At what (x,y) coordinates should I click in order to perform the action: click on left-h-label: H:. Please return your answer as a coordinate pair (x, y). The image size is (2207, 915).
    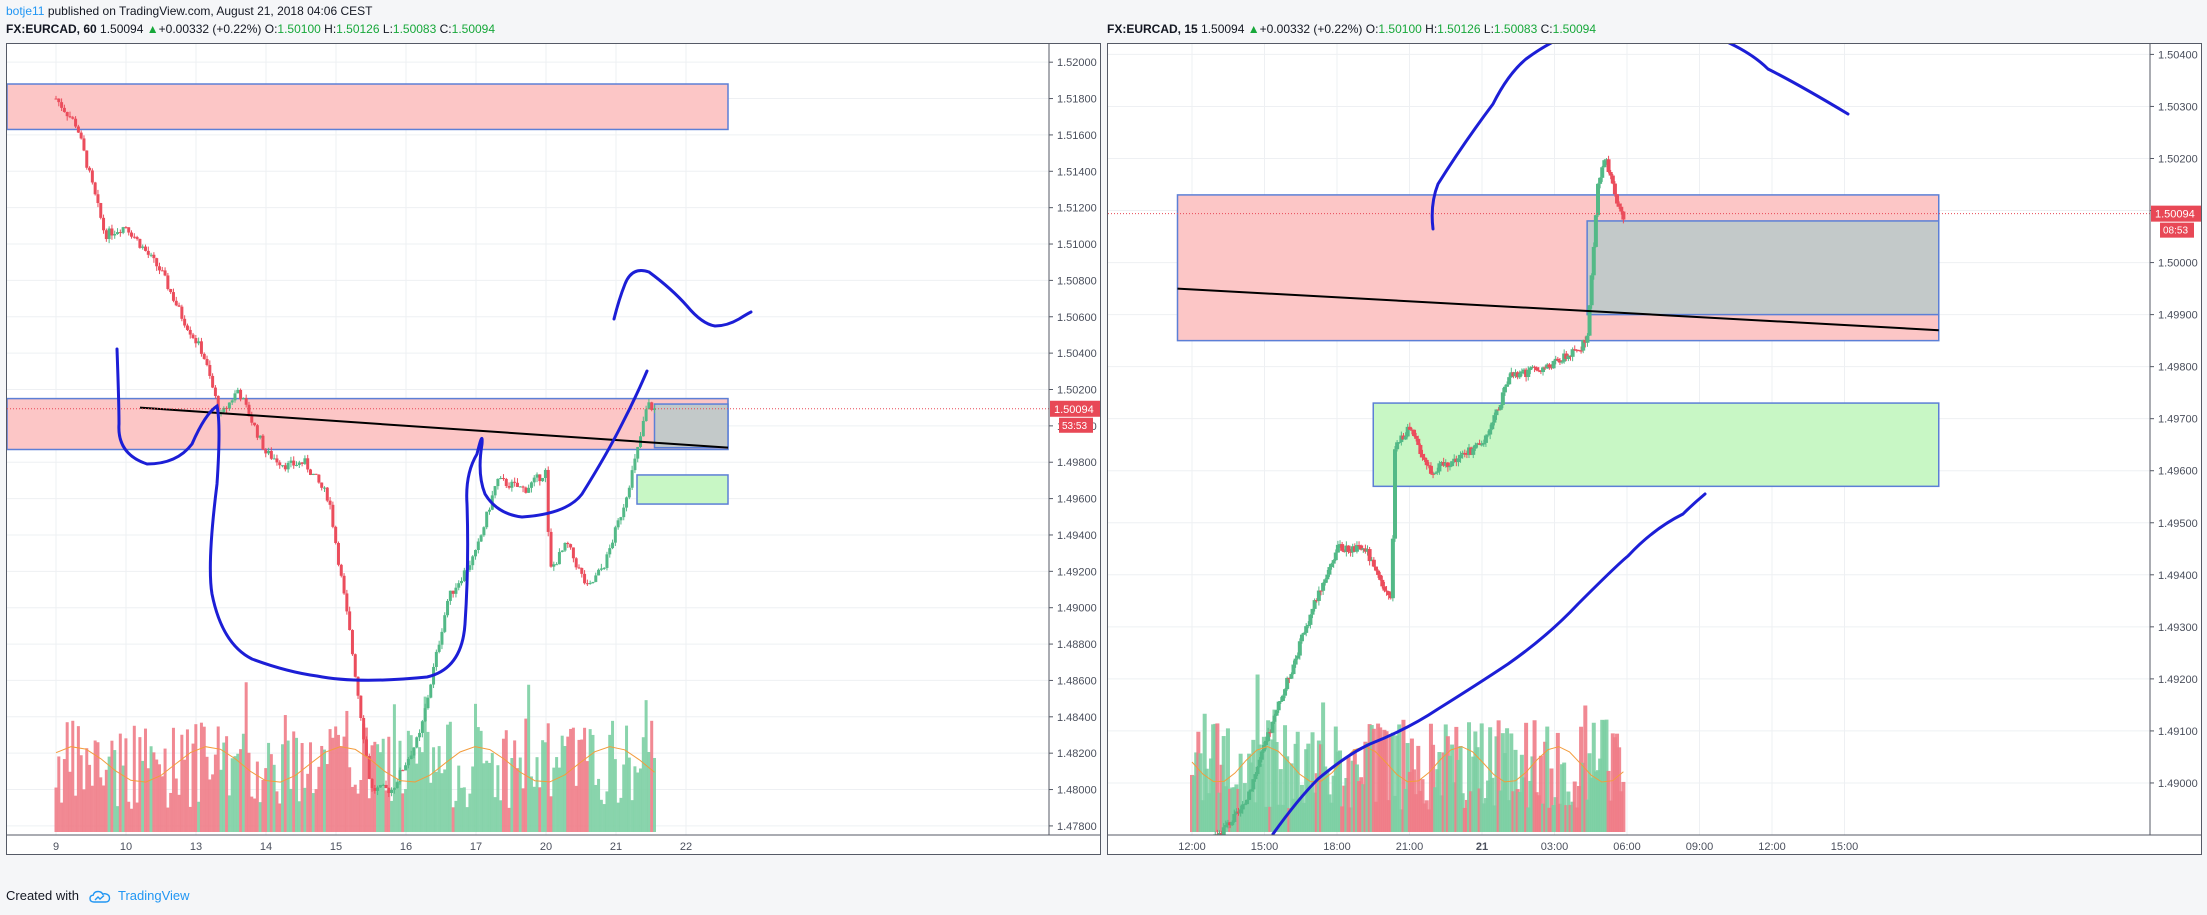
    Looking at the image, I should click on (330, 29).